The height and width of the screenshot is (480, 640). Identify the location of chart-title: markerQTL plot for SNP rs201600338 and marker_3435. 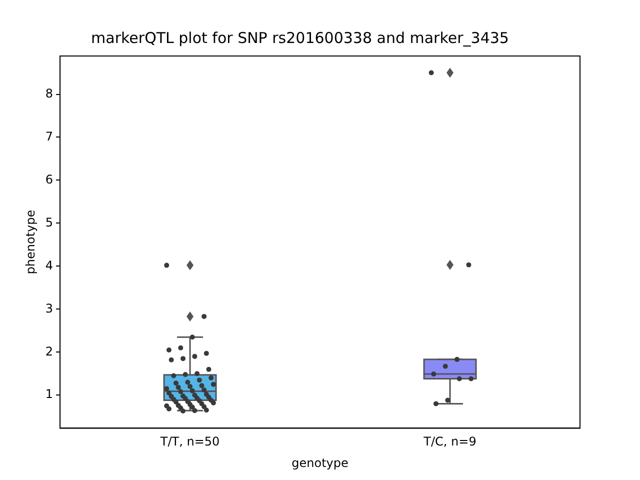
(300, 37).